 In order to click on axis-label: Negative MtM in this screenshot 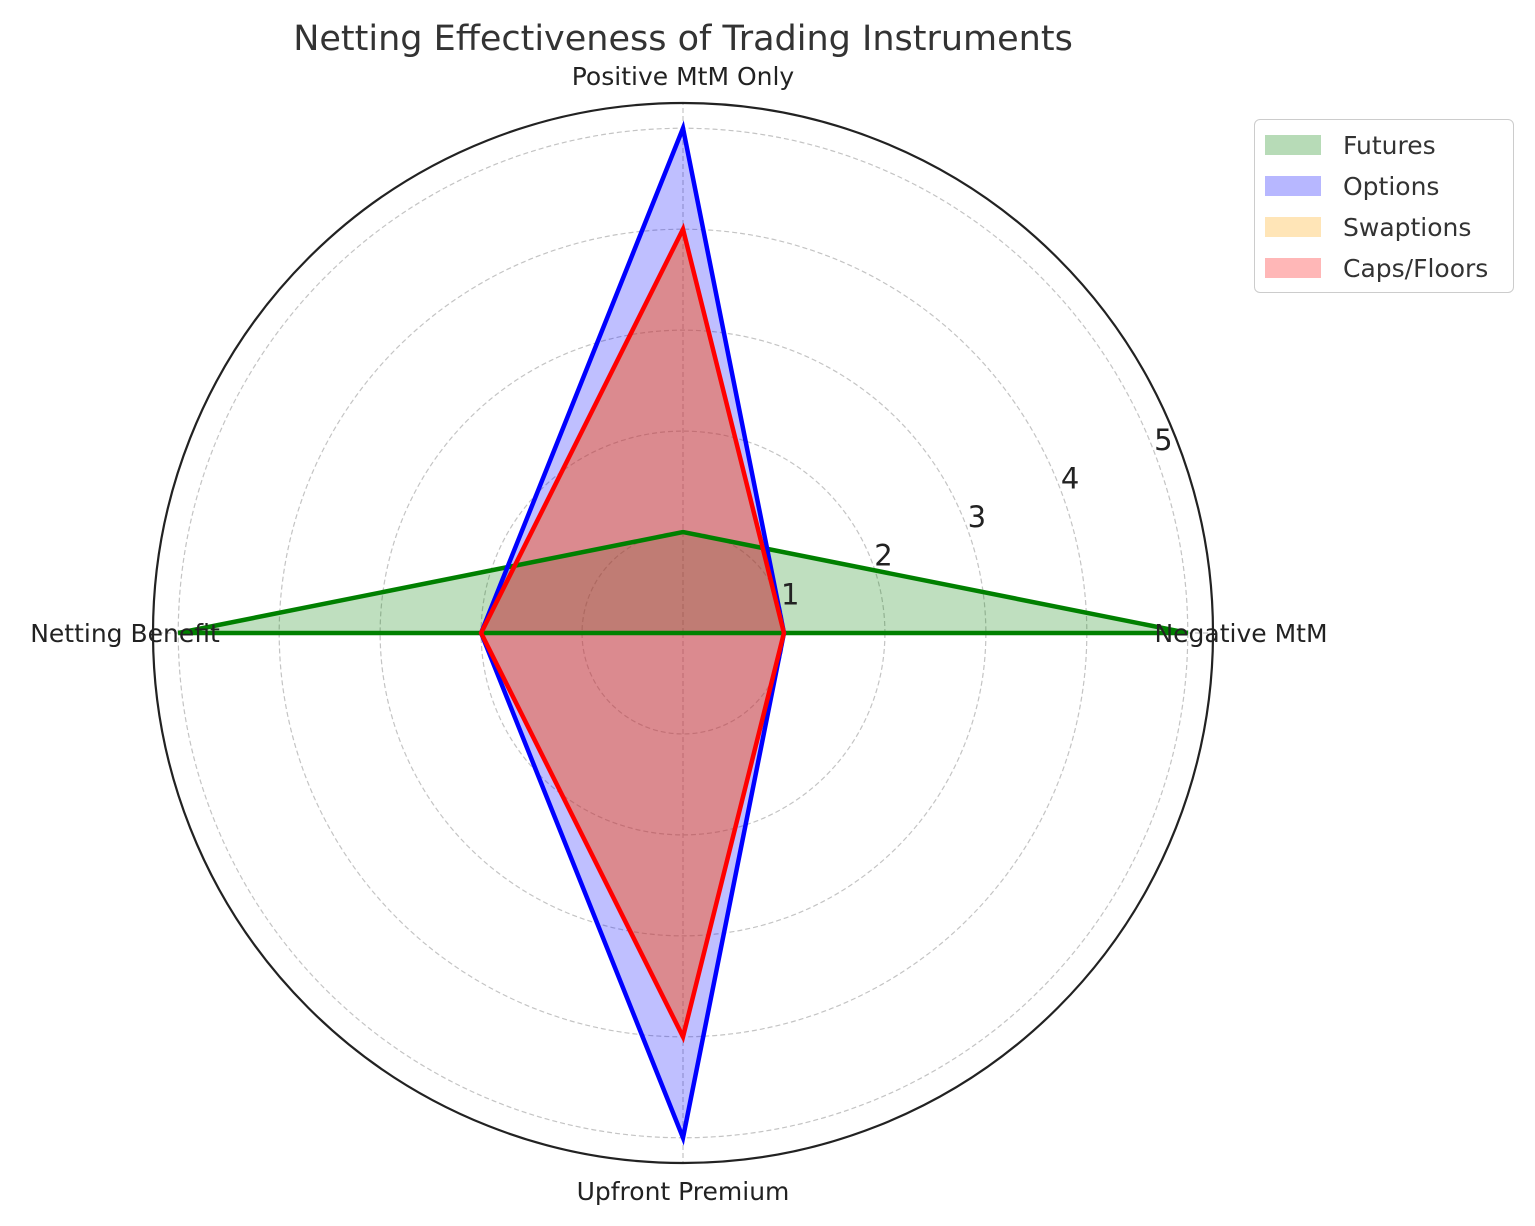, I will do `click(1240, 633)`.